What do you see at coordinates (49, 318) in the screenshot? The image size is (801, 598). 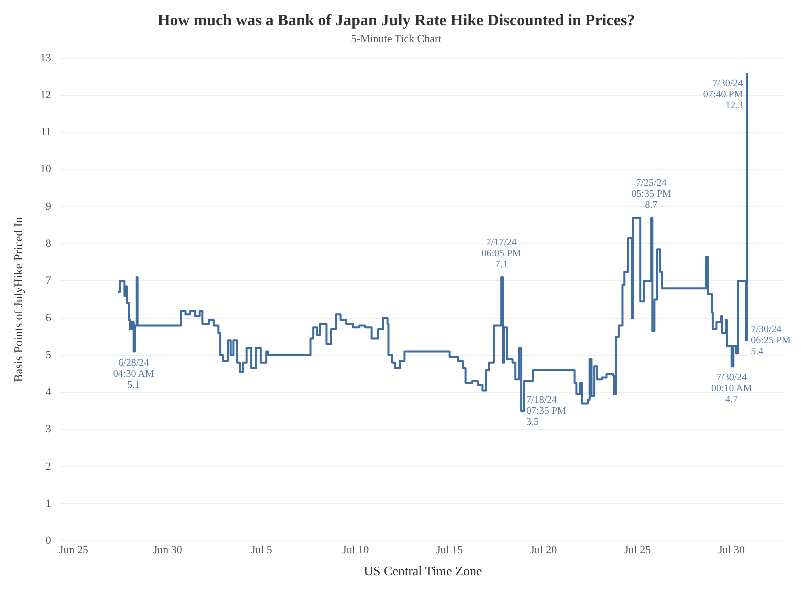 I see `y-tick-label: 6` at bounding box center [49, 318].